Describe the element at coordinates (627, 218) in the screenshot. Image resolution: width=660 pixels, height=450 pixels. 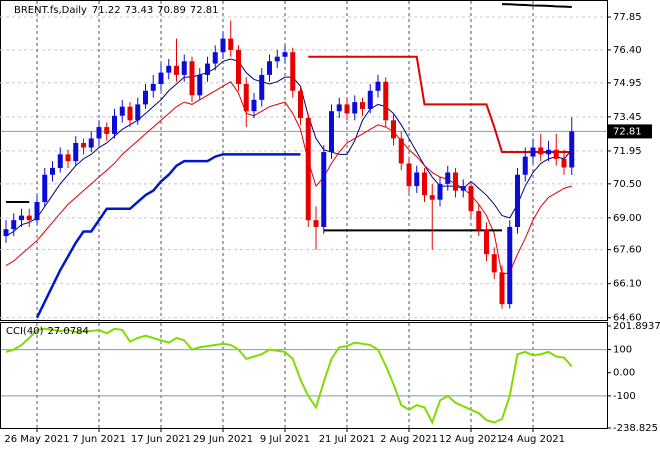
I see `y-tick-label: 69.00` at that location.